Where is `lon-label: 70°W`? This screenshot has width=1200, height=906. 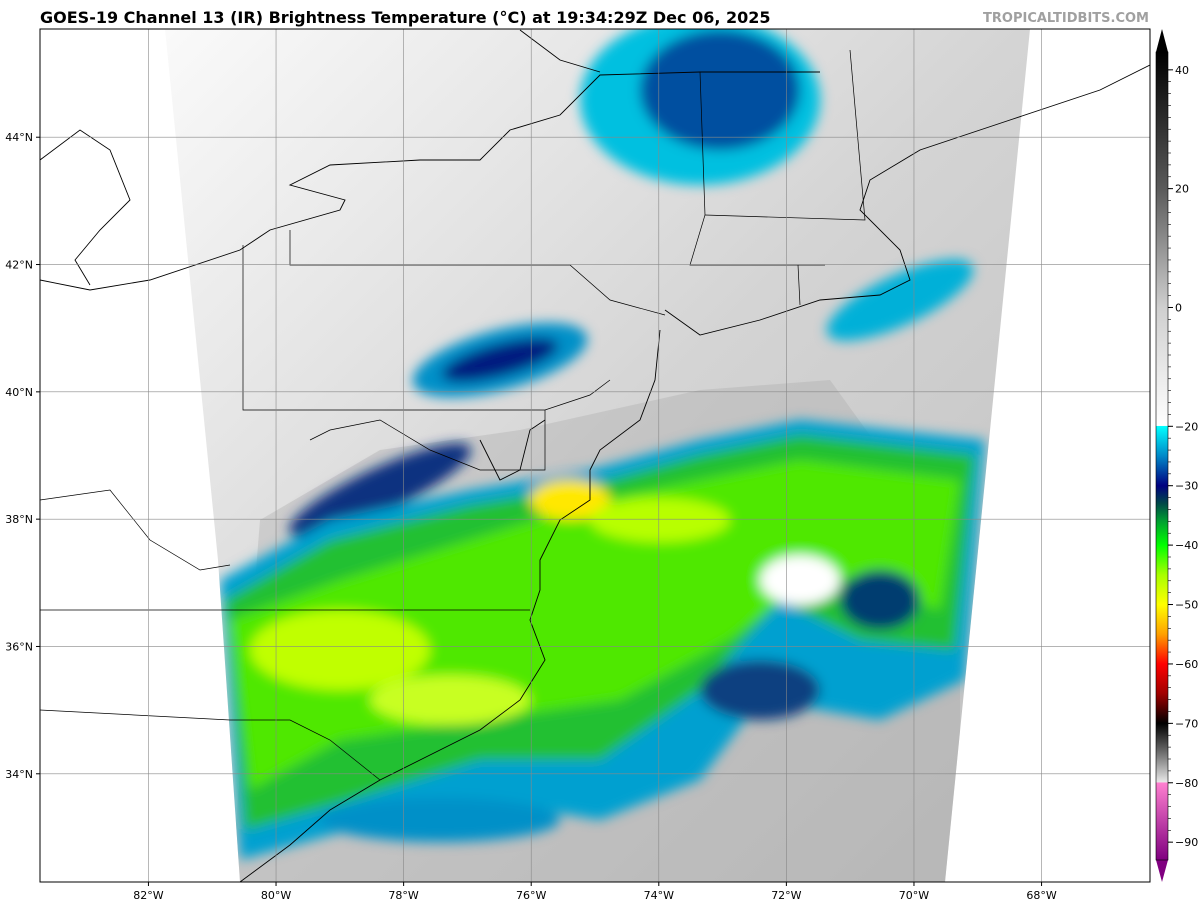
lon-label: 70°W is located at coordinates (914, 895).